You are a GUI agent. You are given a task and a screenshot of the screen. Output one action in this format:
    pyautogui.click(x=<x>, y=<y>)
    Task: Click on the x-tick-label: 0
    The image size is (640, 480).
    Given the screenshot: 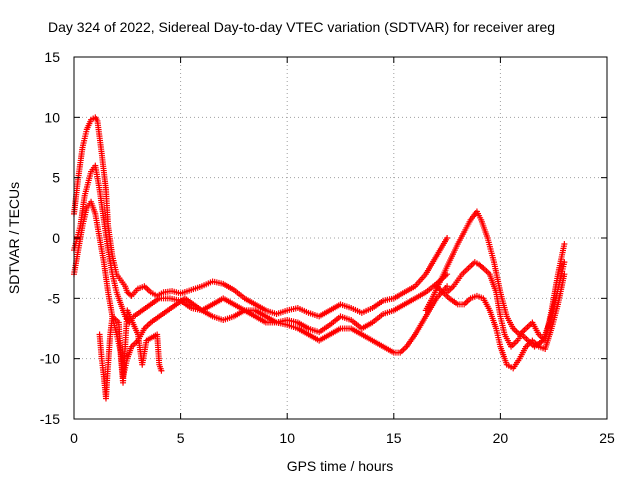 What is the action you would take?
    pyautogui.click(x=74, y=438)
    